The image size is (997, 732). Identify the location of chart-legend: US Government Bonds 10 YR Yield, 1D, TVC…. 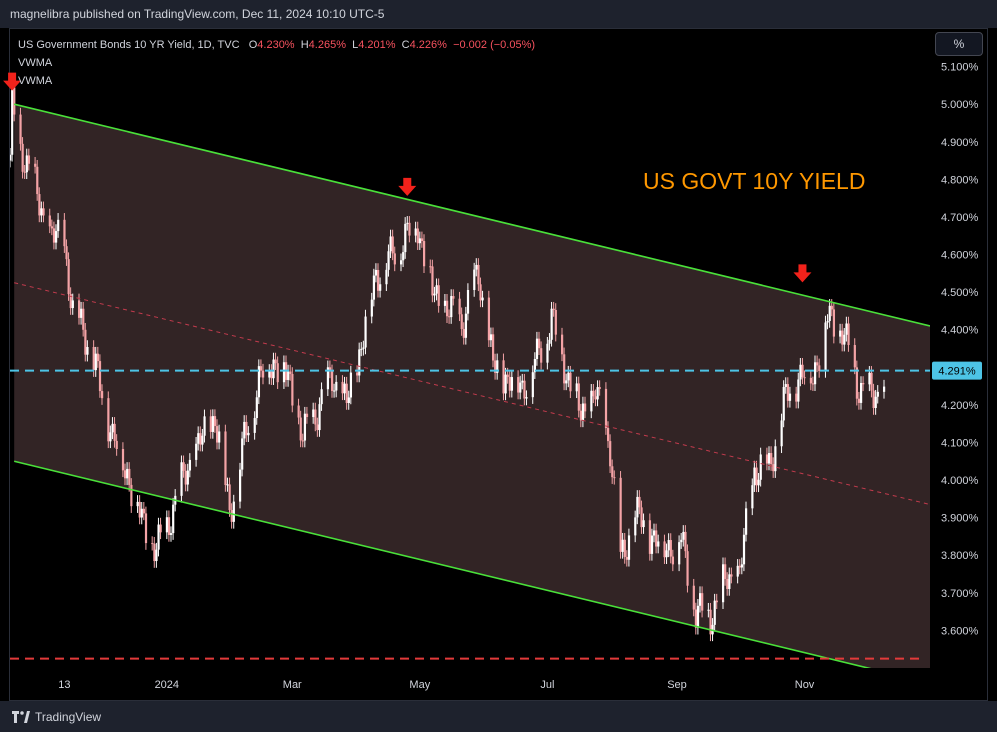
(276, 63).